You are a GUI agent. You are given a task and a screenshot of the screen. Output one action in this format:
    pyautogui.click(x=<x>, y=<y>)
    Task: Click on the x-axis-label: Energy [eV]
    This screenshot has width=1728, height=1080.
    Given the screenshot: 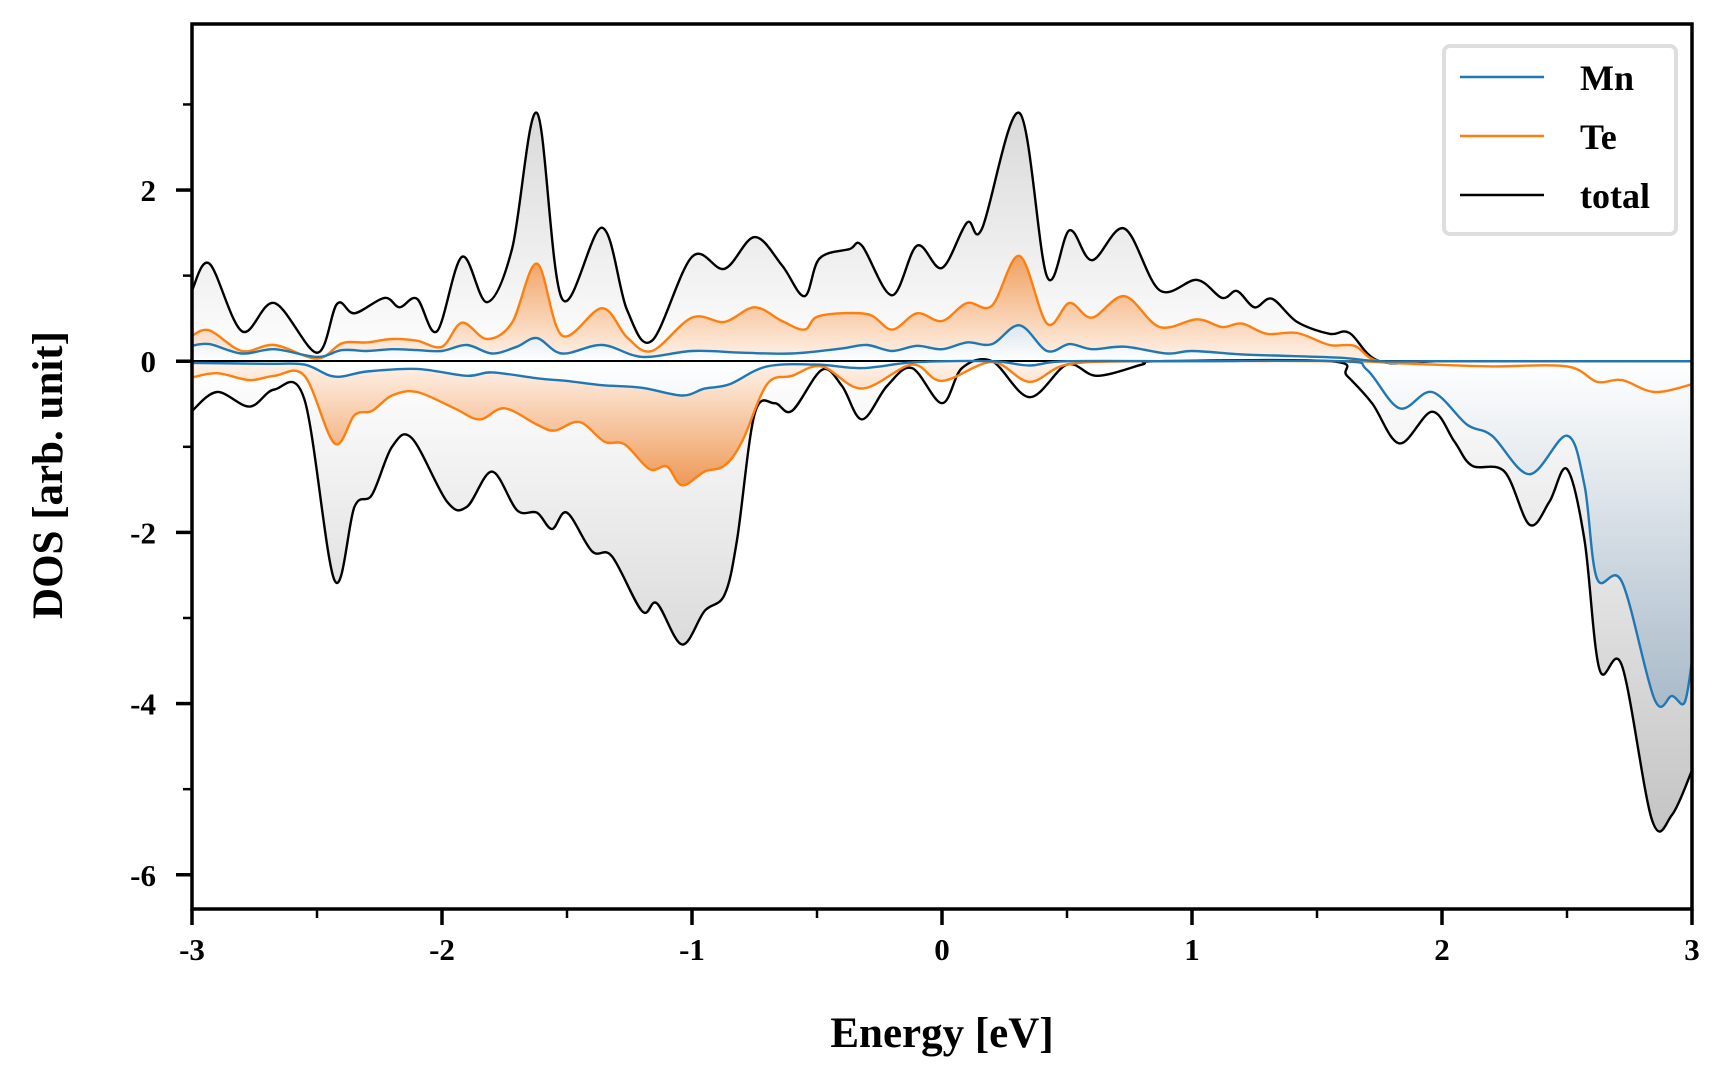 What is the action you would take?
    pyautogui.click(x=941, y=1033)
    